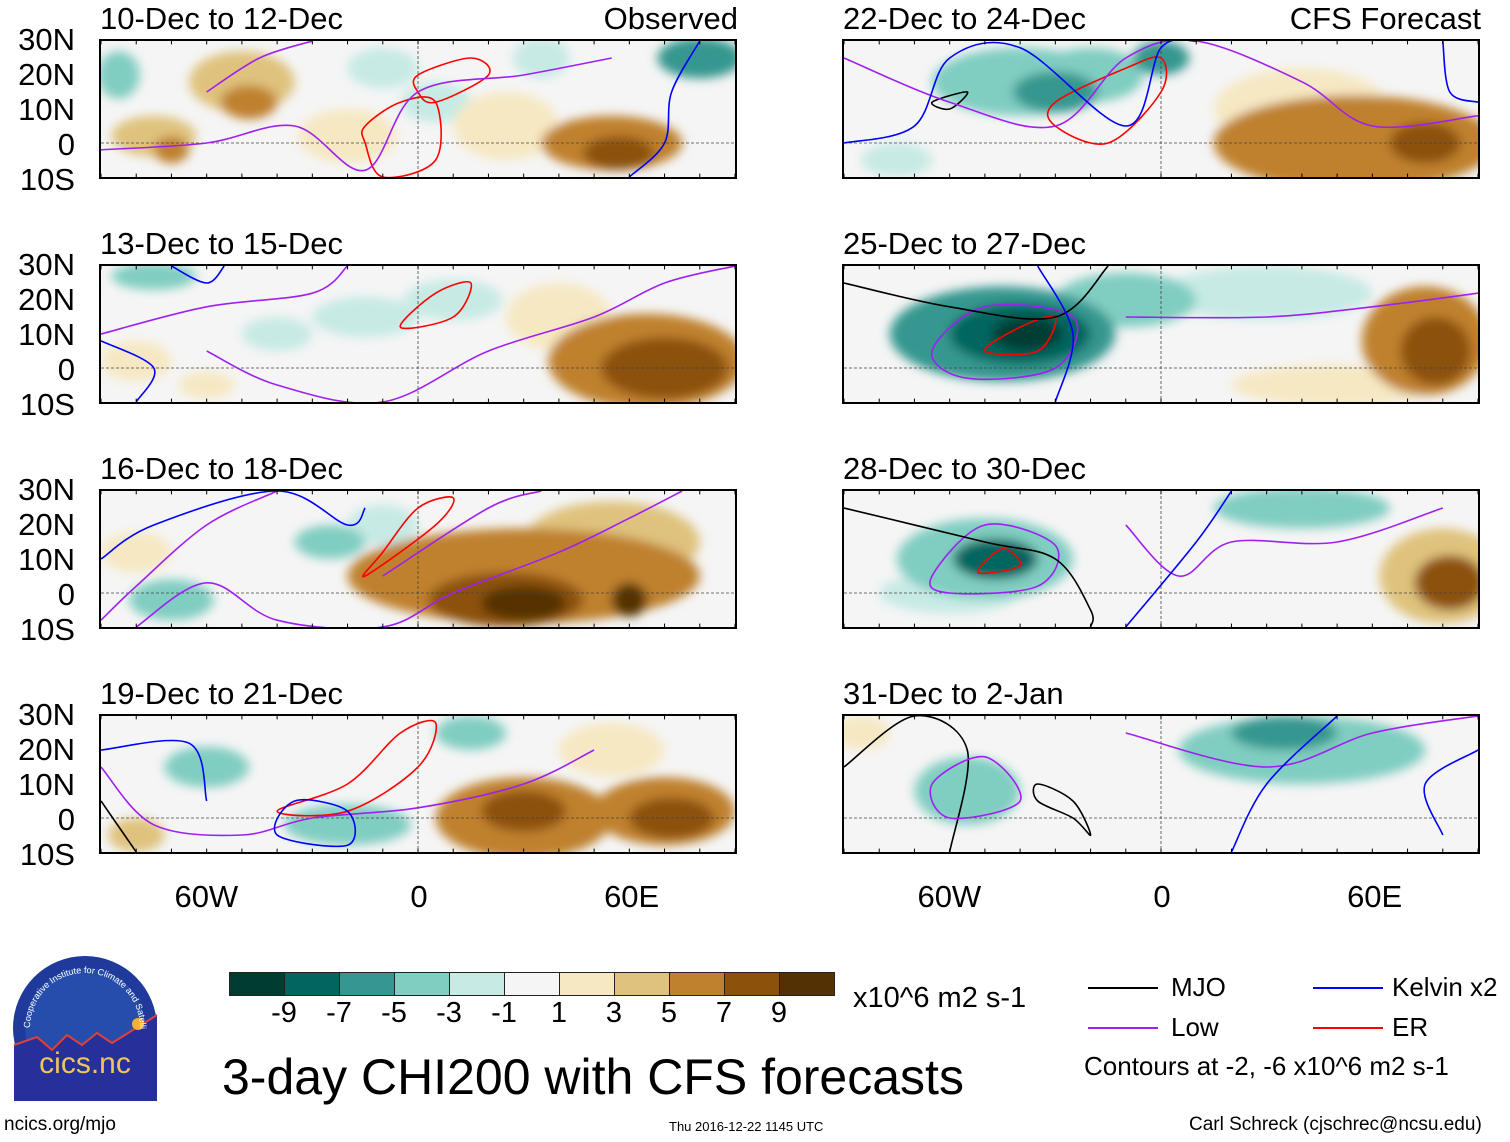 Image resolution: width=1510 pixels, height=1142 pixels. What do you see at coordinates (964, 243) in the screenshot?
I see `panel-title: 25-Dec to 27-Dec` at bounding box center [964, 243].